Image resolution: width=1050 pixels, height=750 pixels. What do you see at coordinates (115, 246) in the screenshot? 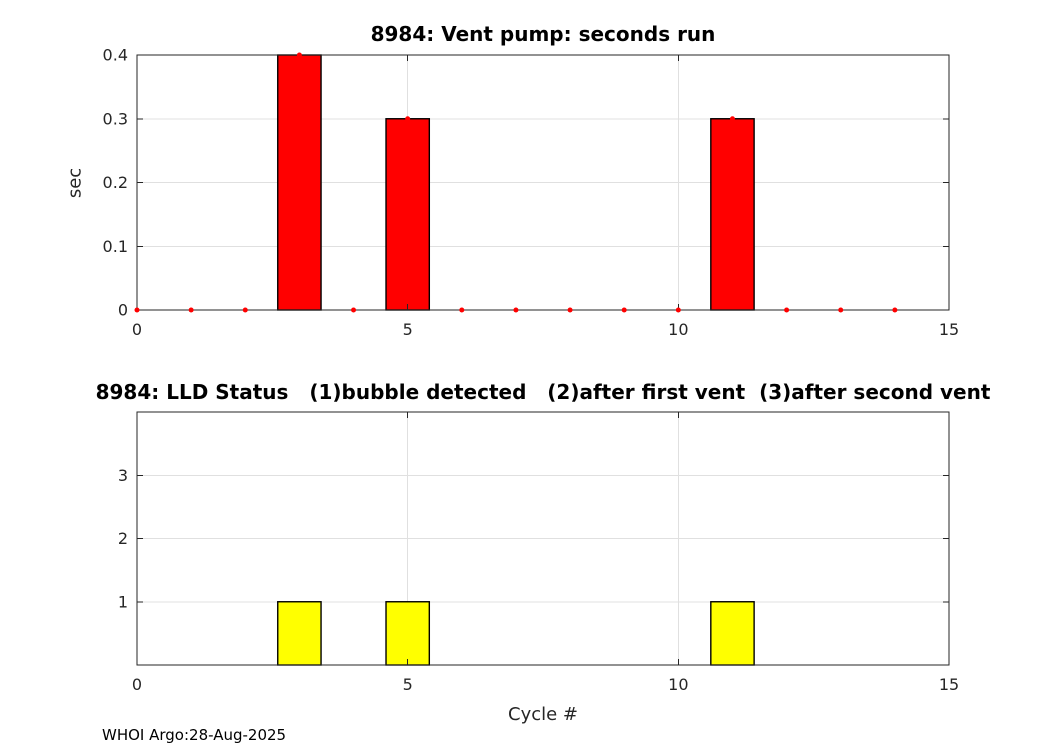
I see `y-tick-label: 0.1` at bounding box center [115, 246].